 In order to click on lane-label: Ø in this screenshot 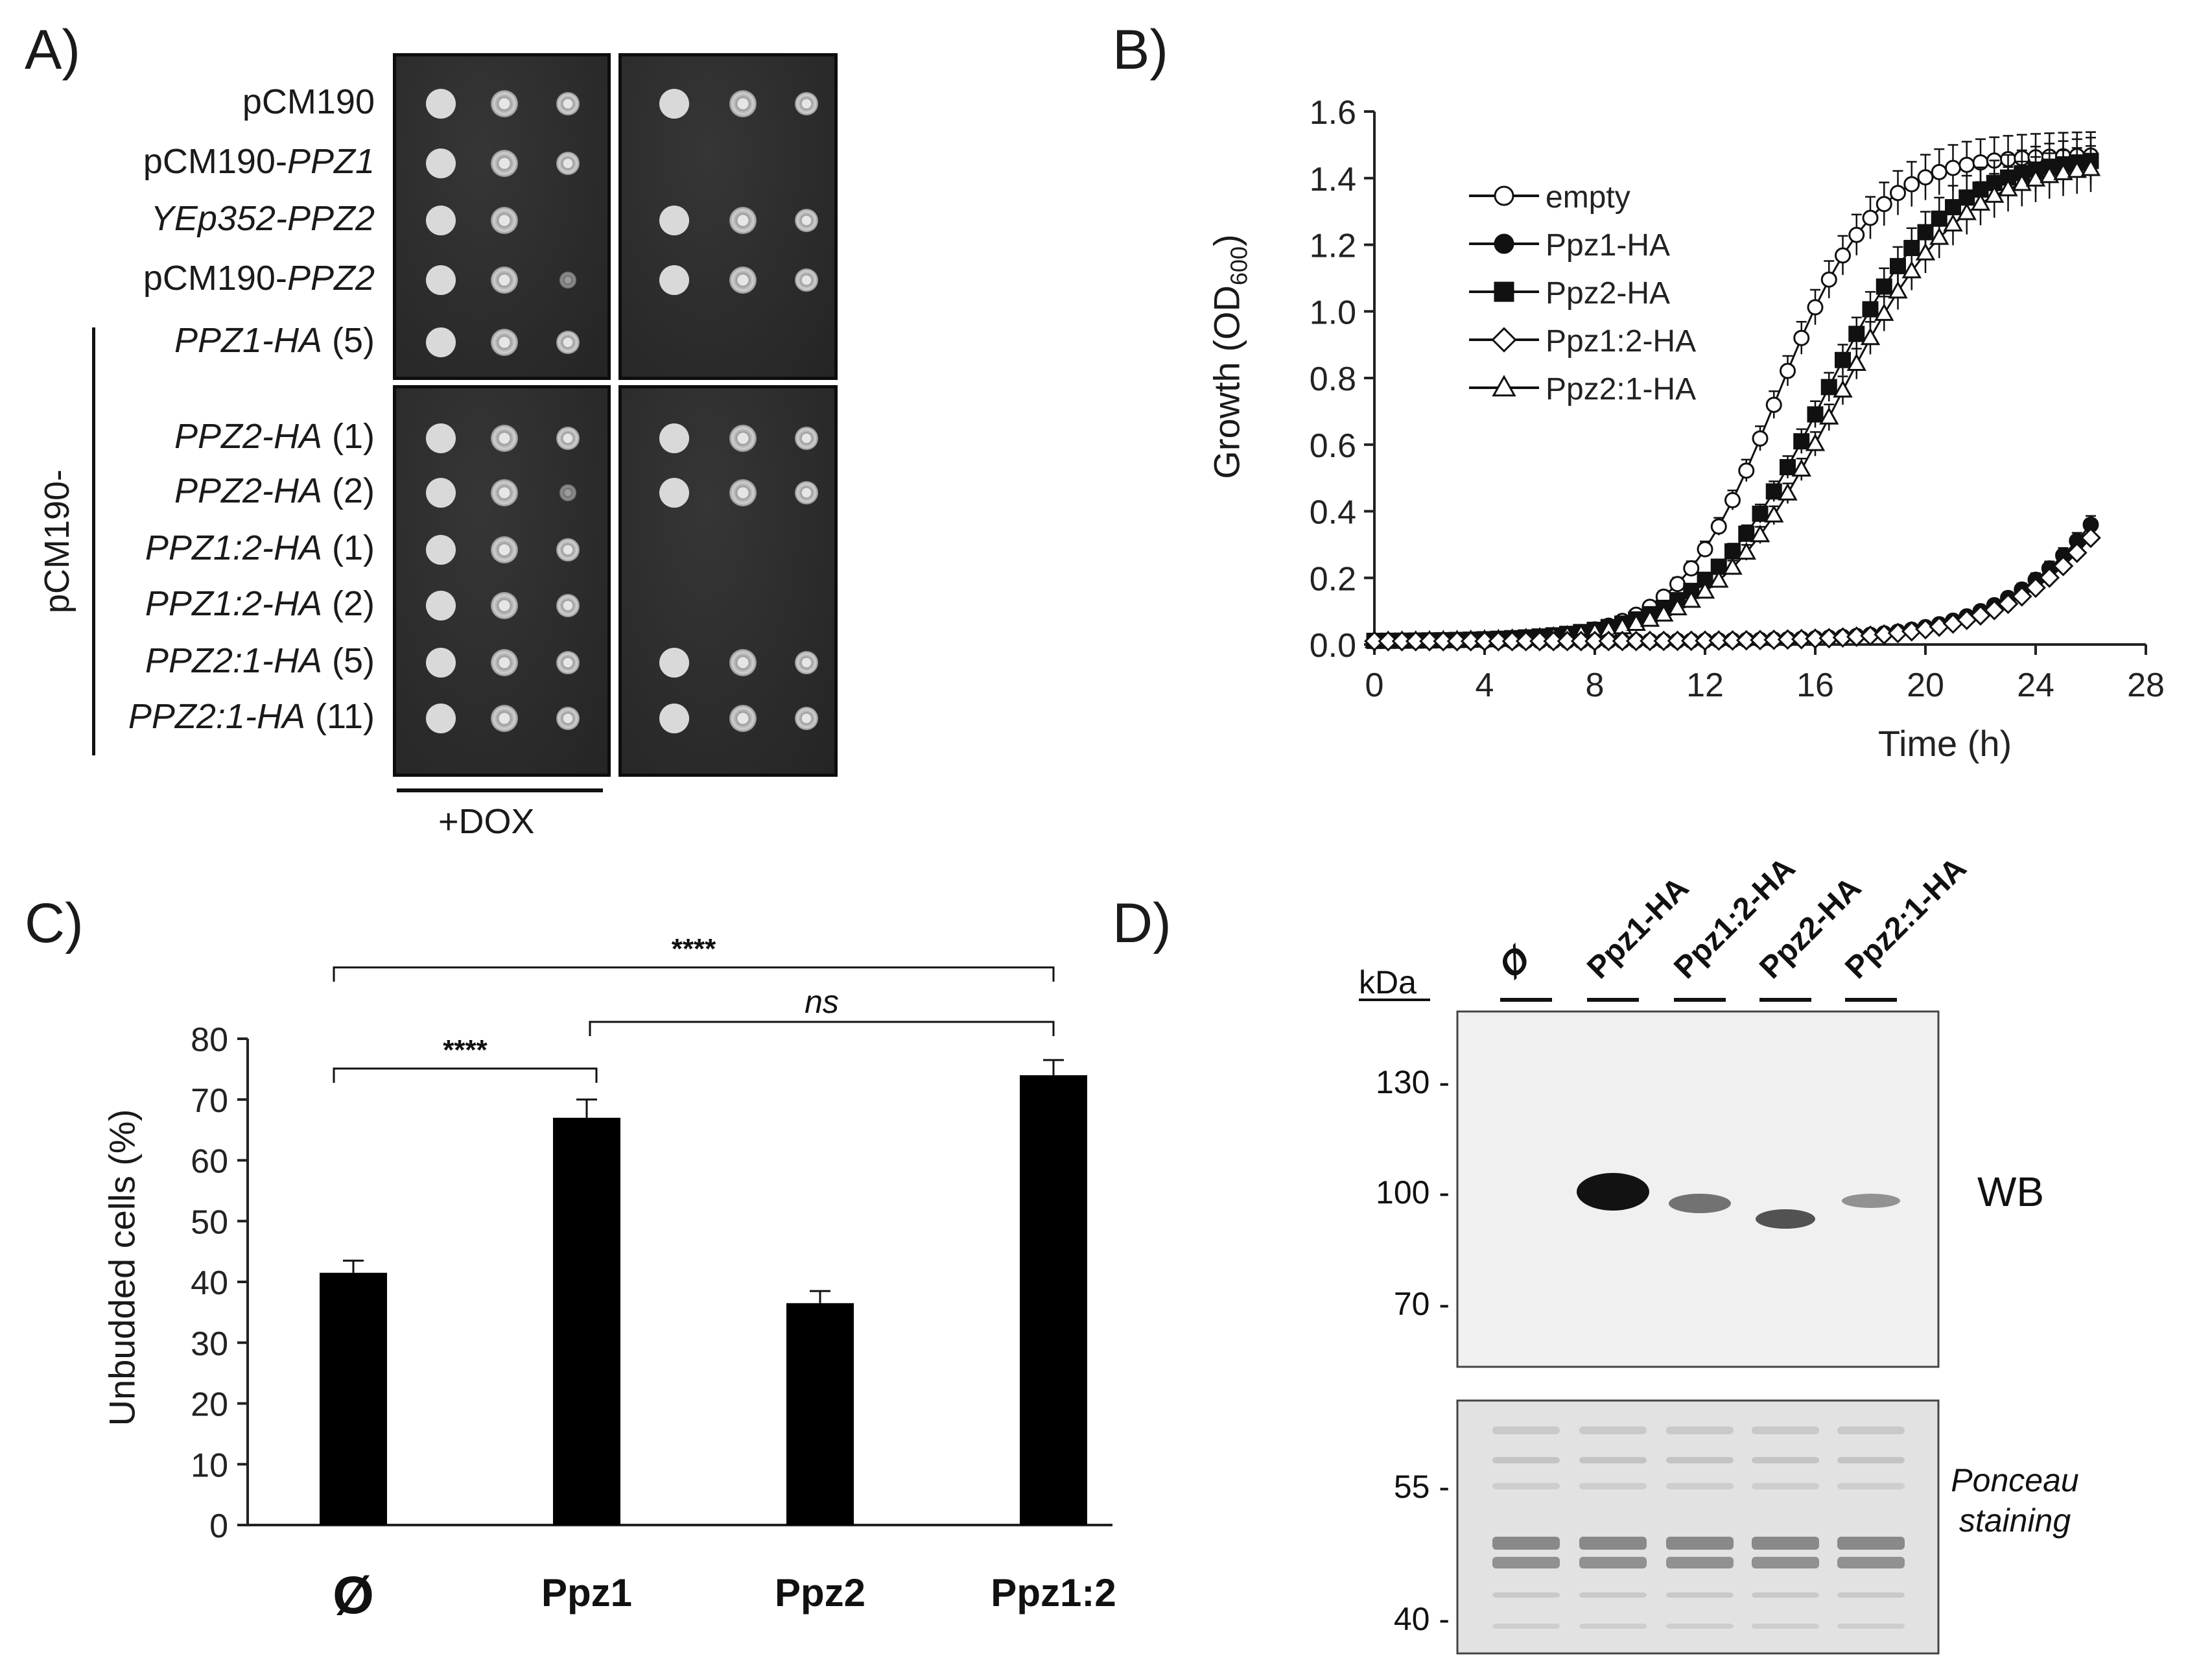, I will do `click(1515, 962)`.